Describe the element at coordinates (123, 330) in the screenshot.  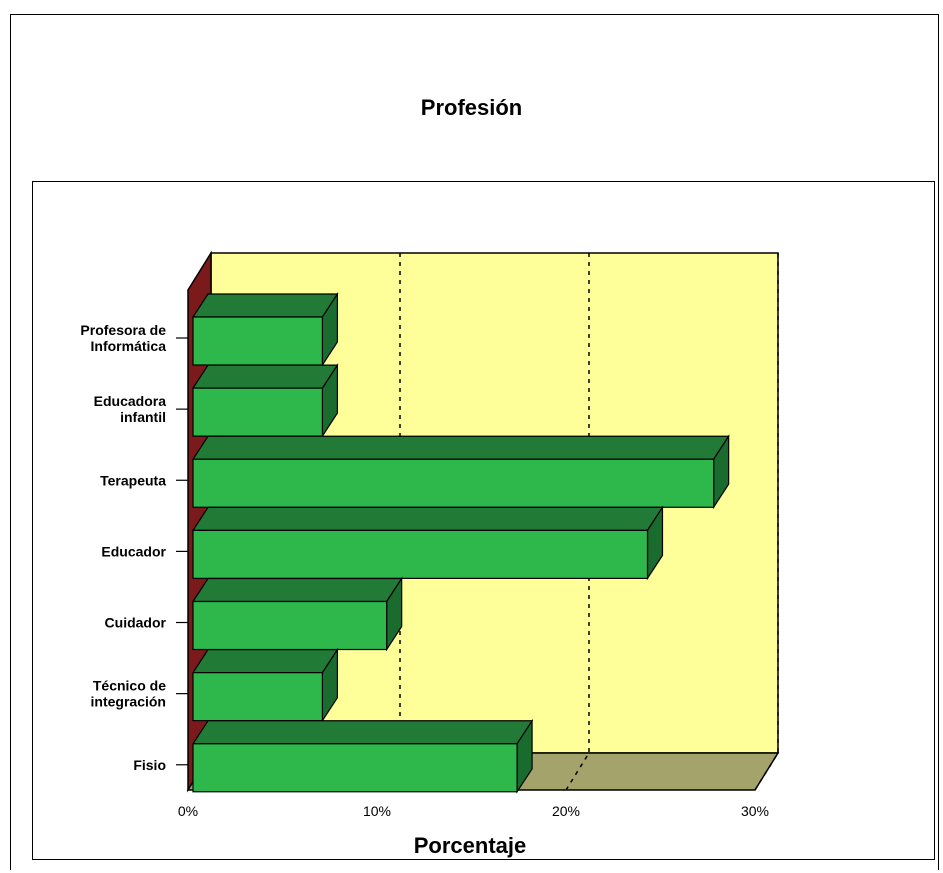
I see `category-label-line: Profesora de` at that location.